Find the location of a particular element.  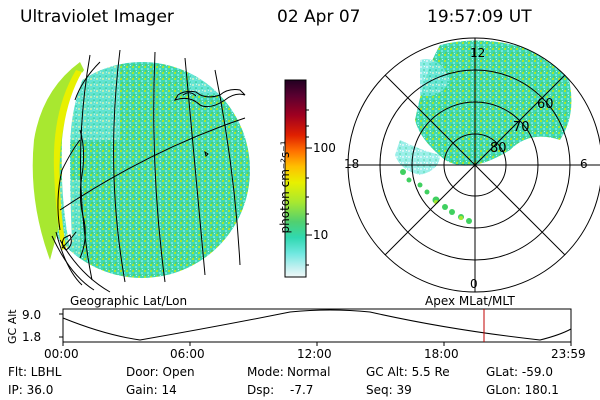

info-ip: IP: 36.0 is located at coordinates (31, 390).